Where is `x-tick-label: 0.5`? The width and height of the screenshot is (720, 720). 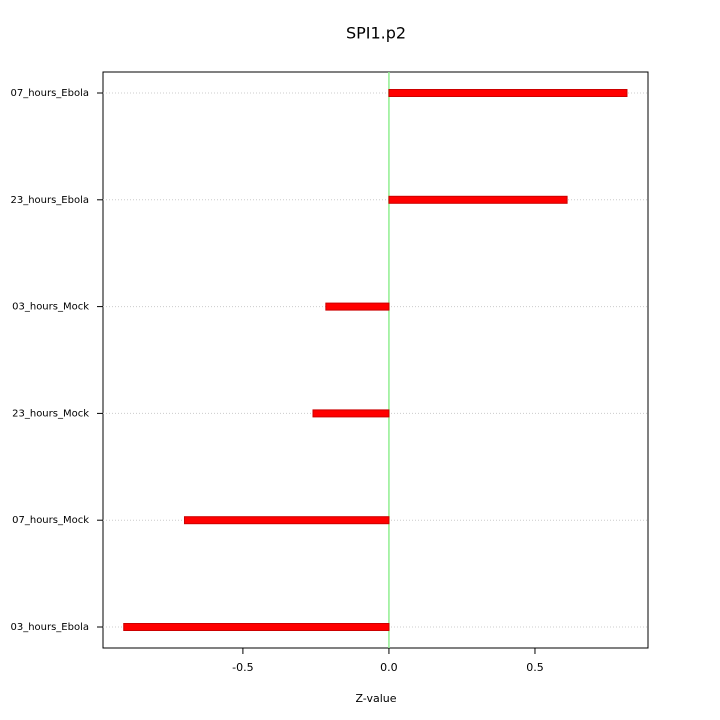 x-tick-label: 0.5 is located at coordinates (535, 667).